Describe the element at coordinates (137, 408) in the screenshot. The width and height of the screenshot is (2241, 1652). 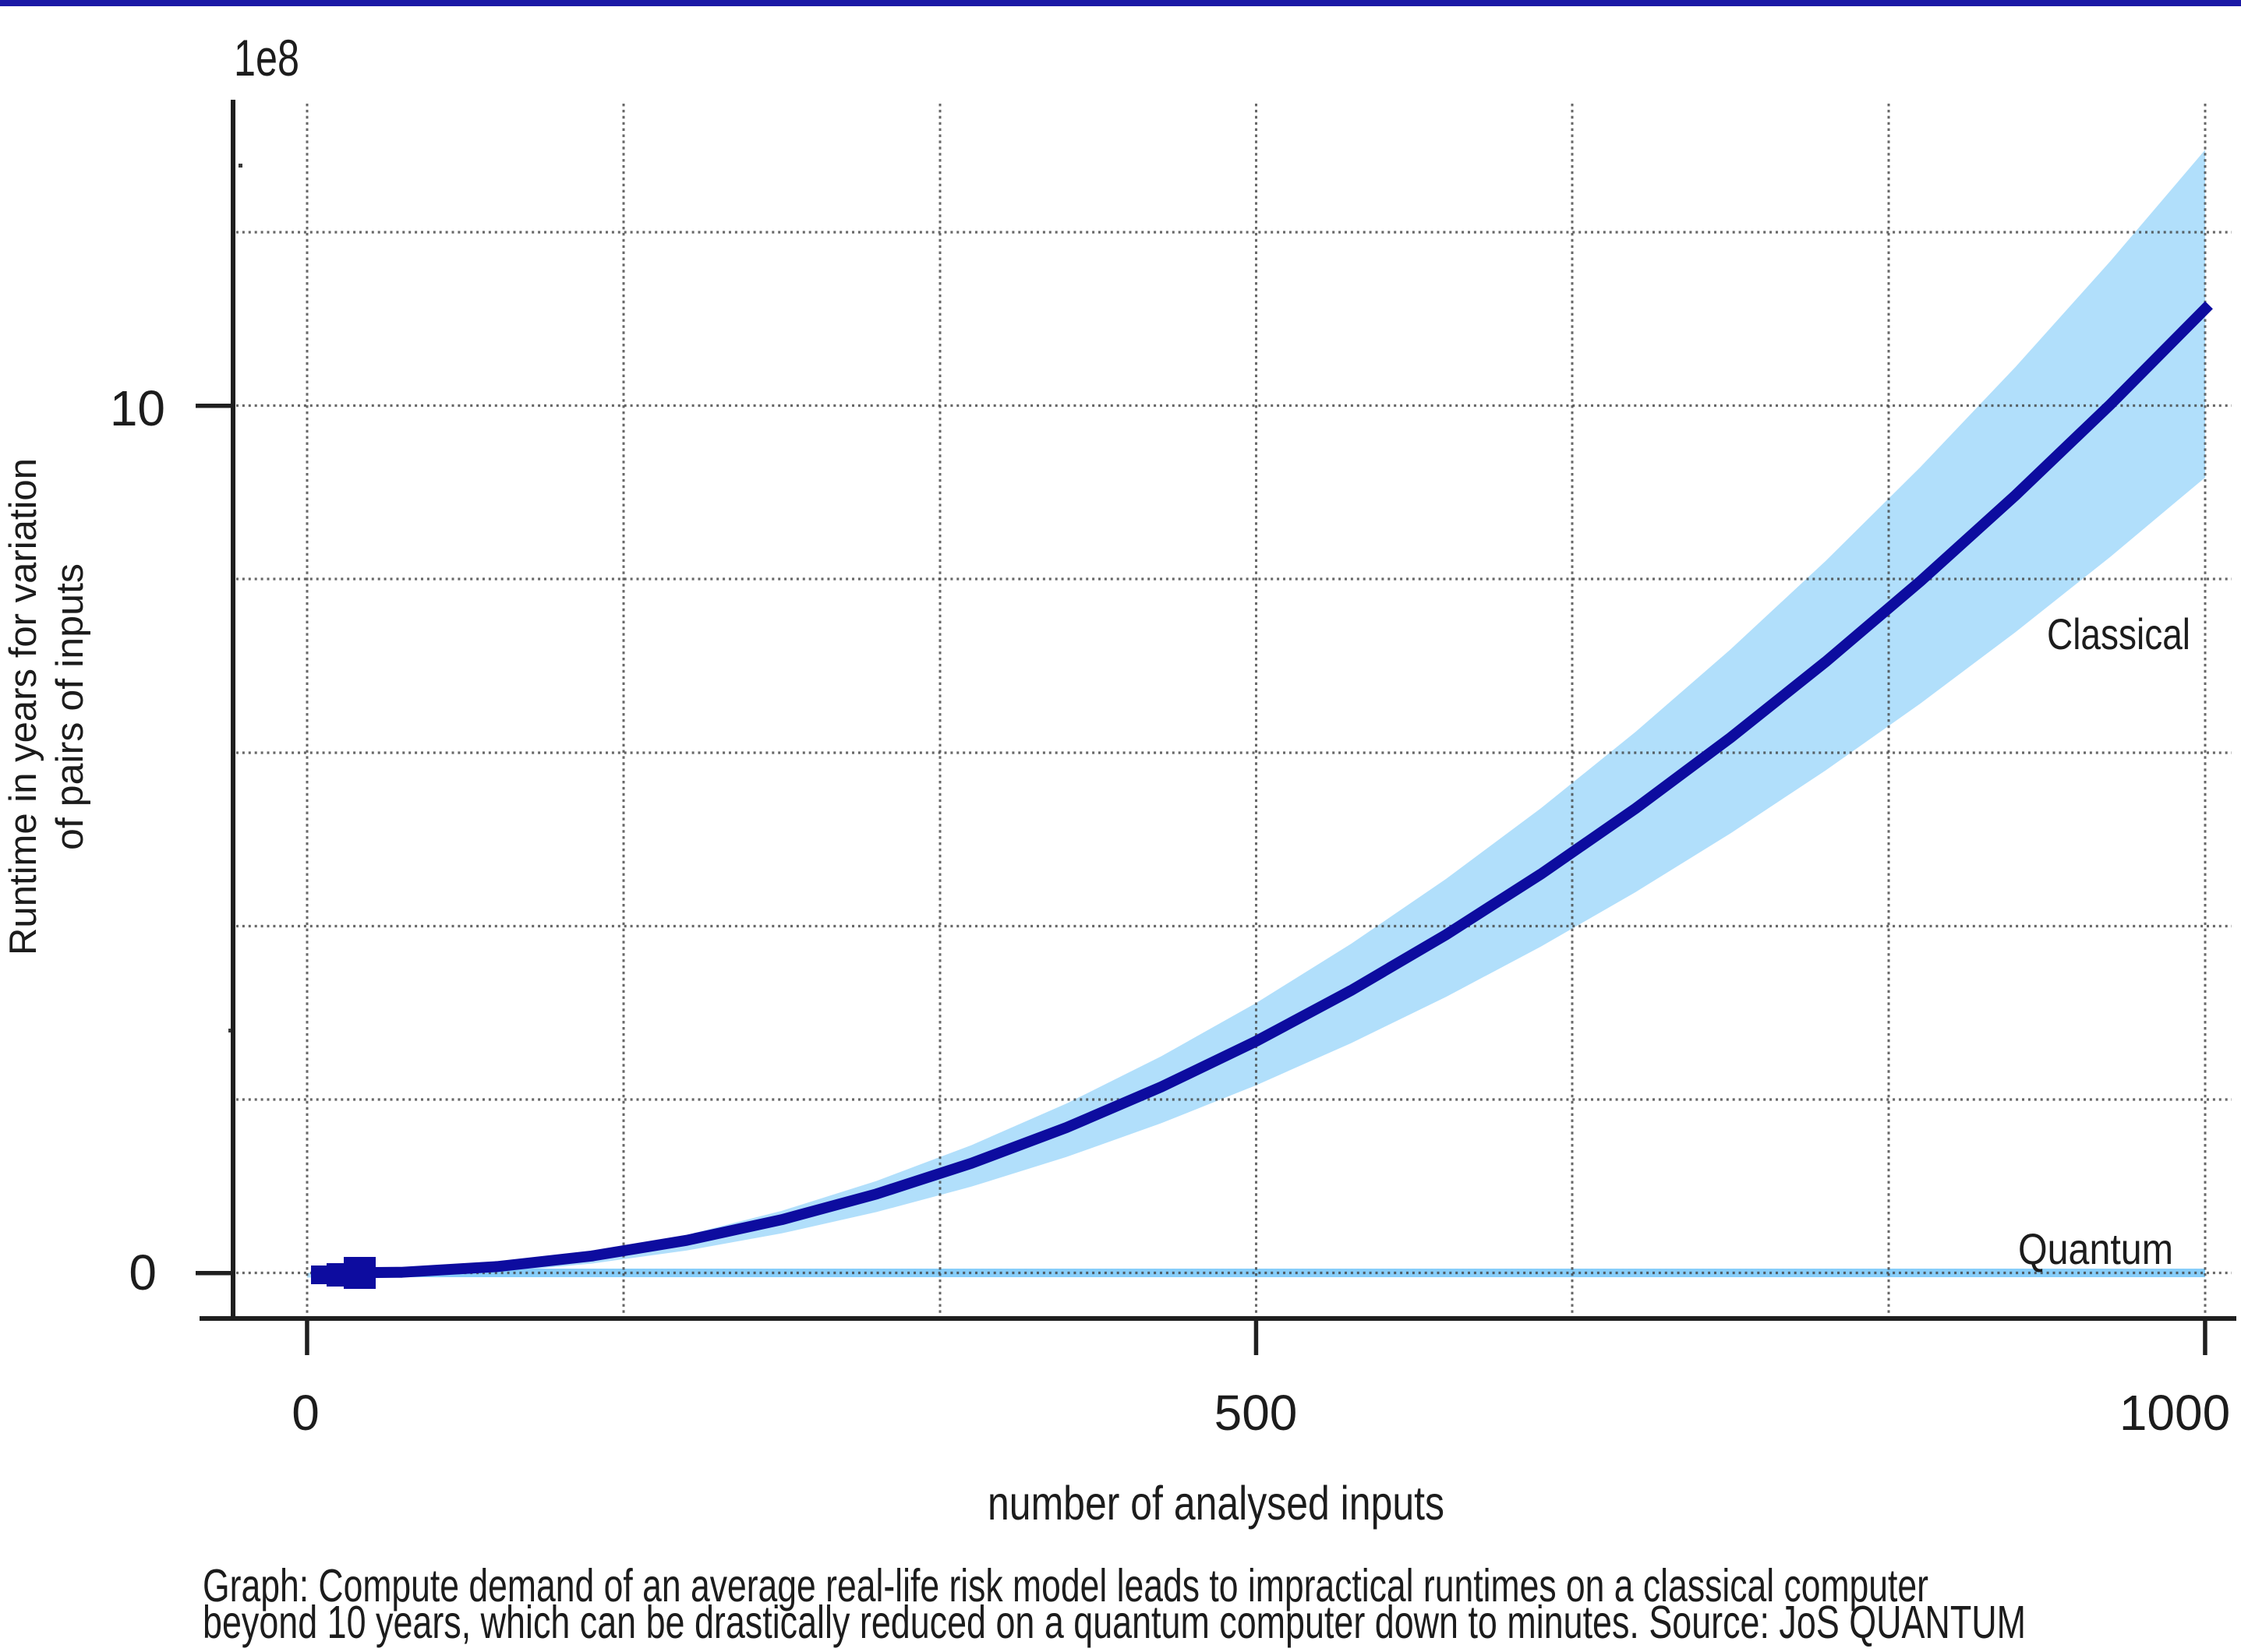
I see `svg-text: 10` at that location.